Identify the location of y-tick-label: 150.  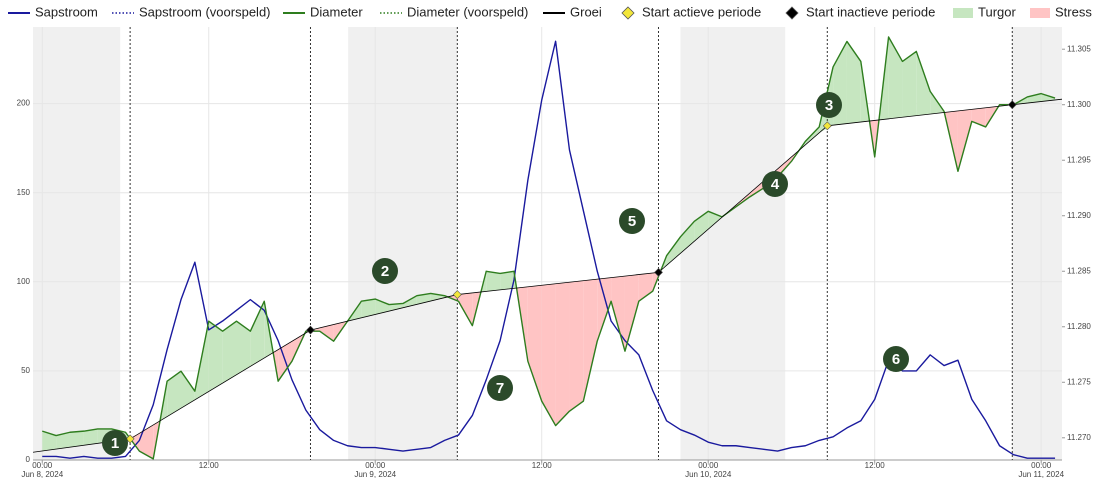
(24, 192).